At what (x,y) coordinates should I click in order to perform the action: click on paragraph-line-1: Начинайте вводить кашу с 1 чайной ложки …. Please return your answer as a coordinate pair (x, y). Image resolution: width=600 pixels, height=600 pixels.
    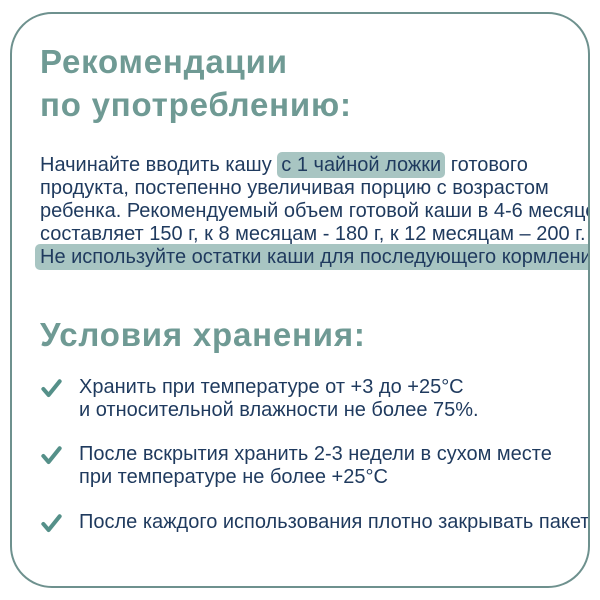
    Looking at the image, I should click on (307, 165).